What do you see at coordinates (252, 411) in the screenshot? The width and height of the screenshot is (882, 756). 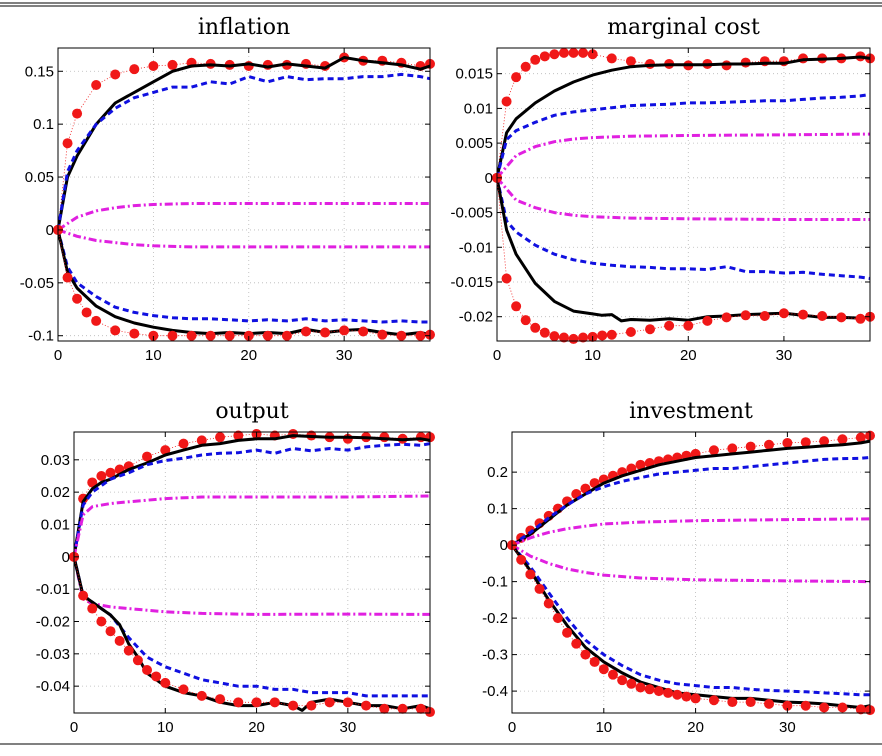 I see `panel-title: output` at bounding box center [252, 411].